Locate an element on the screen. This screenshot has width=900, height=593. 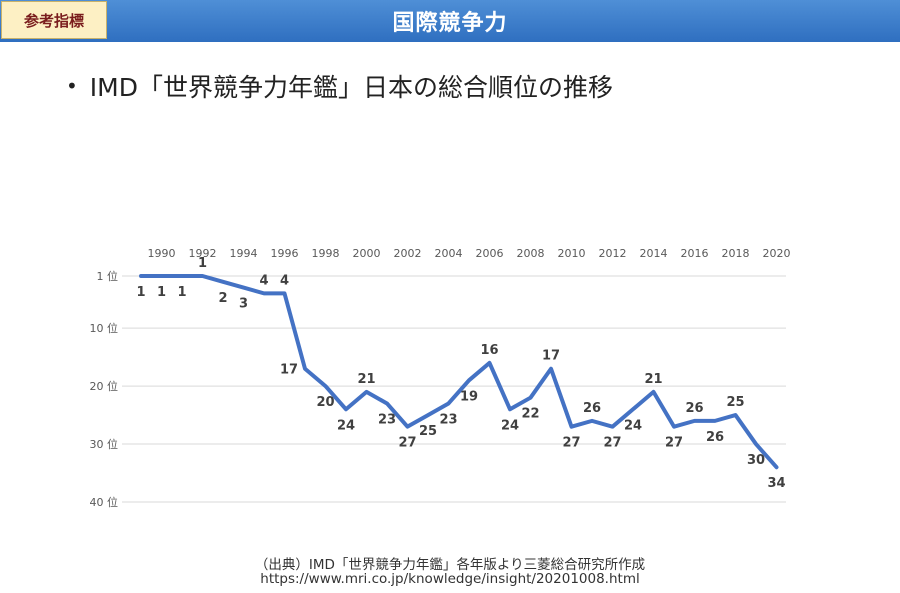
x-tick-label: 2002 is located at coordinates (408, 253).